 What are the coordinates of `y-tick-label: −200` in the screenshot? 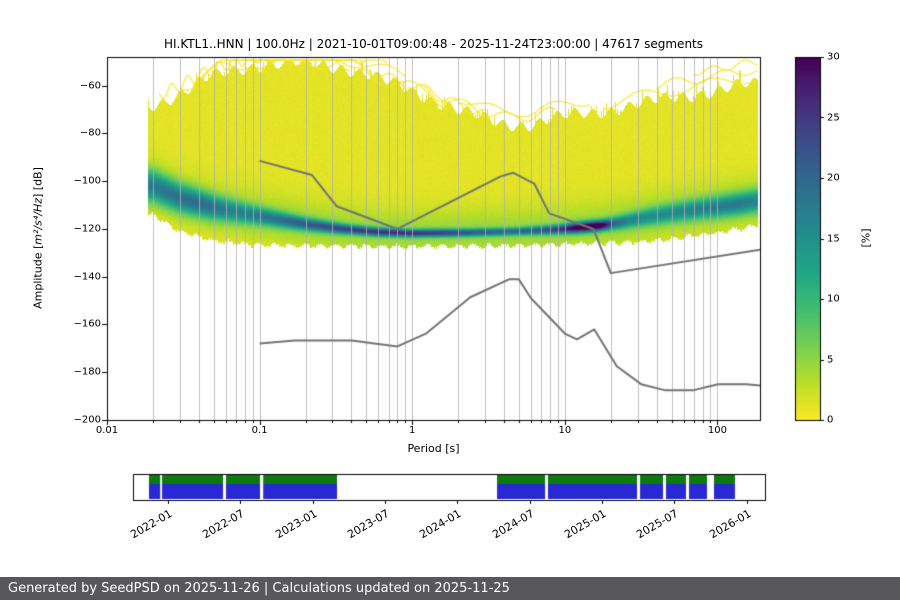 It's located at (87, 420).